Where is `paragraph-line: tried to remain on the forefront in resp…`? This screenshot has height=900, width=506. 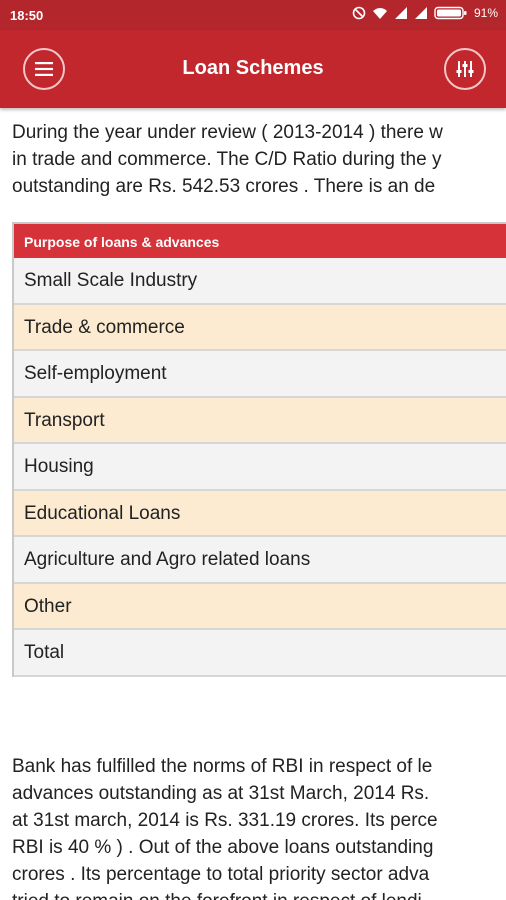
paragraph-line: tried to remain on the forefront in resp… is located at coordinates (259, 894).